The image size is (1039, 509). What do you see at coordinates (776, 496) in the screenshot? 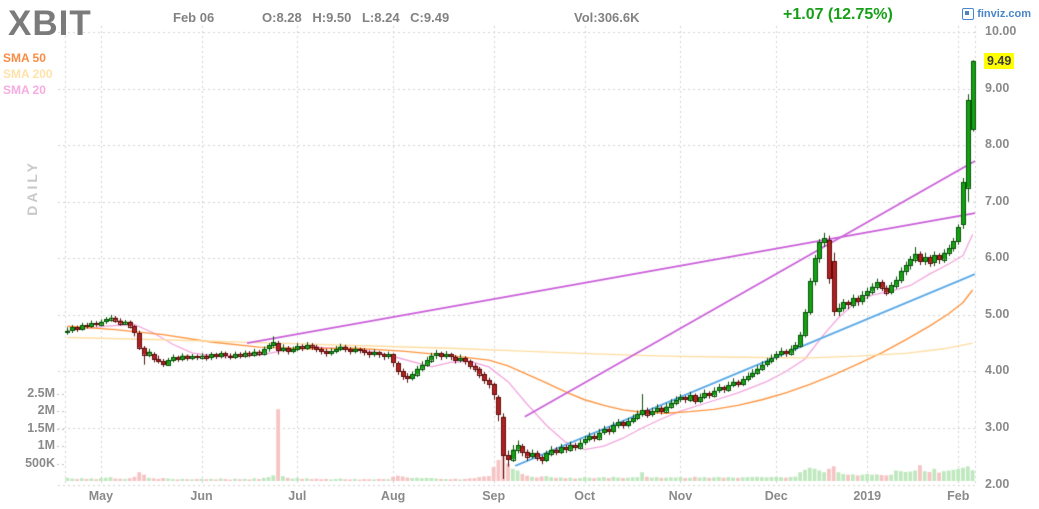
I see `x-axis-label: Dec` at bounding box center [776, 496].